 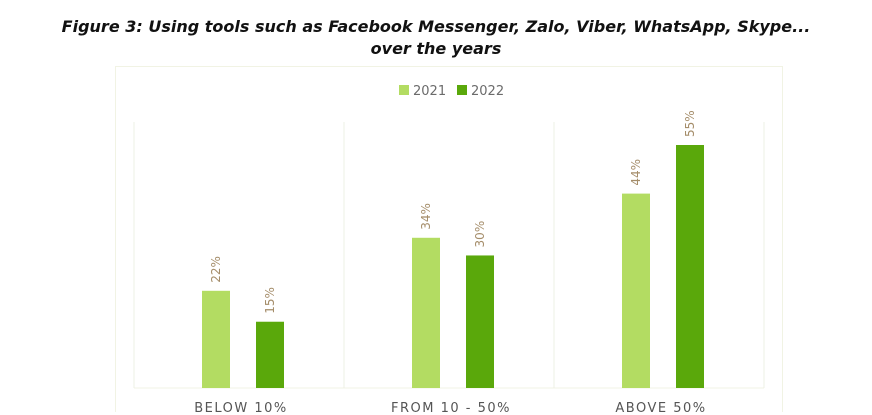 I want to click on legend-swatch-2021, so click(x=404, y=90).